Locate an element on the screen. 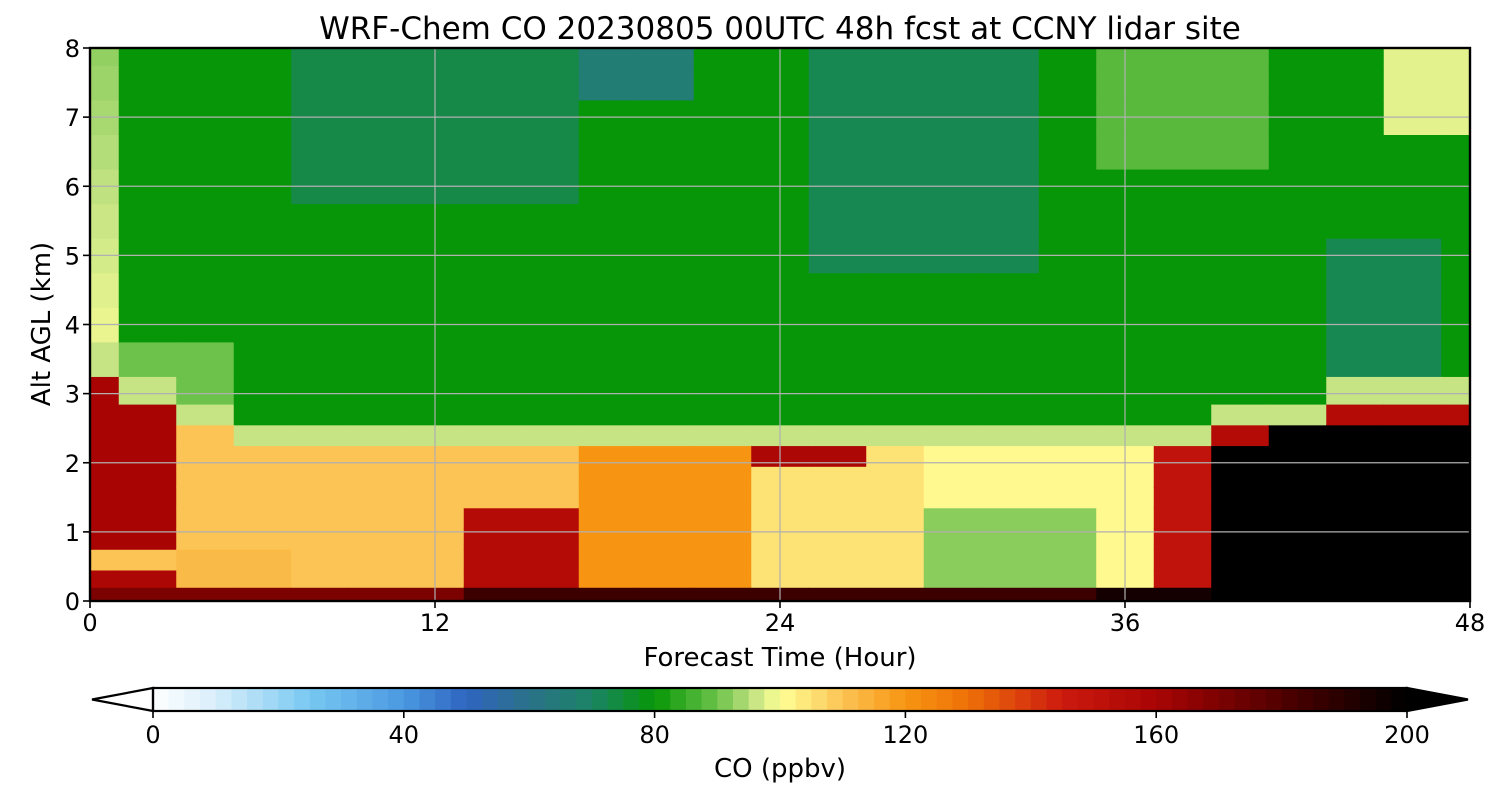 The height and width of the screenshot is (804, 1500). x-tick-label: 24 is located at coordinates (780, 623).